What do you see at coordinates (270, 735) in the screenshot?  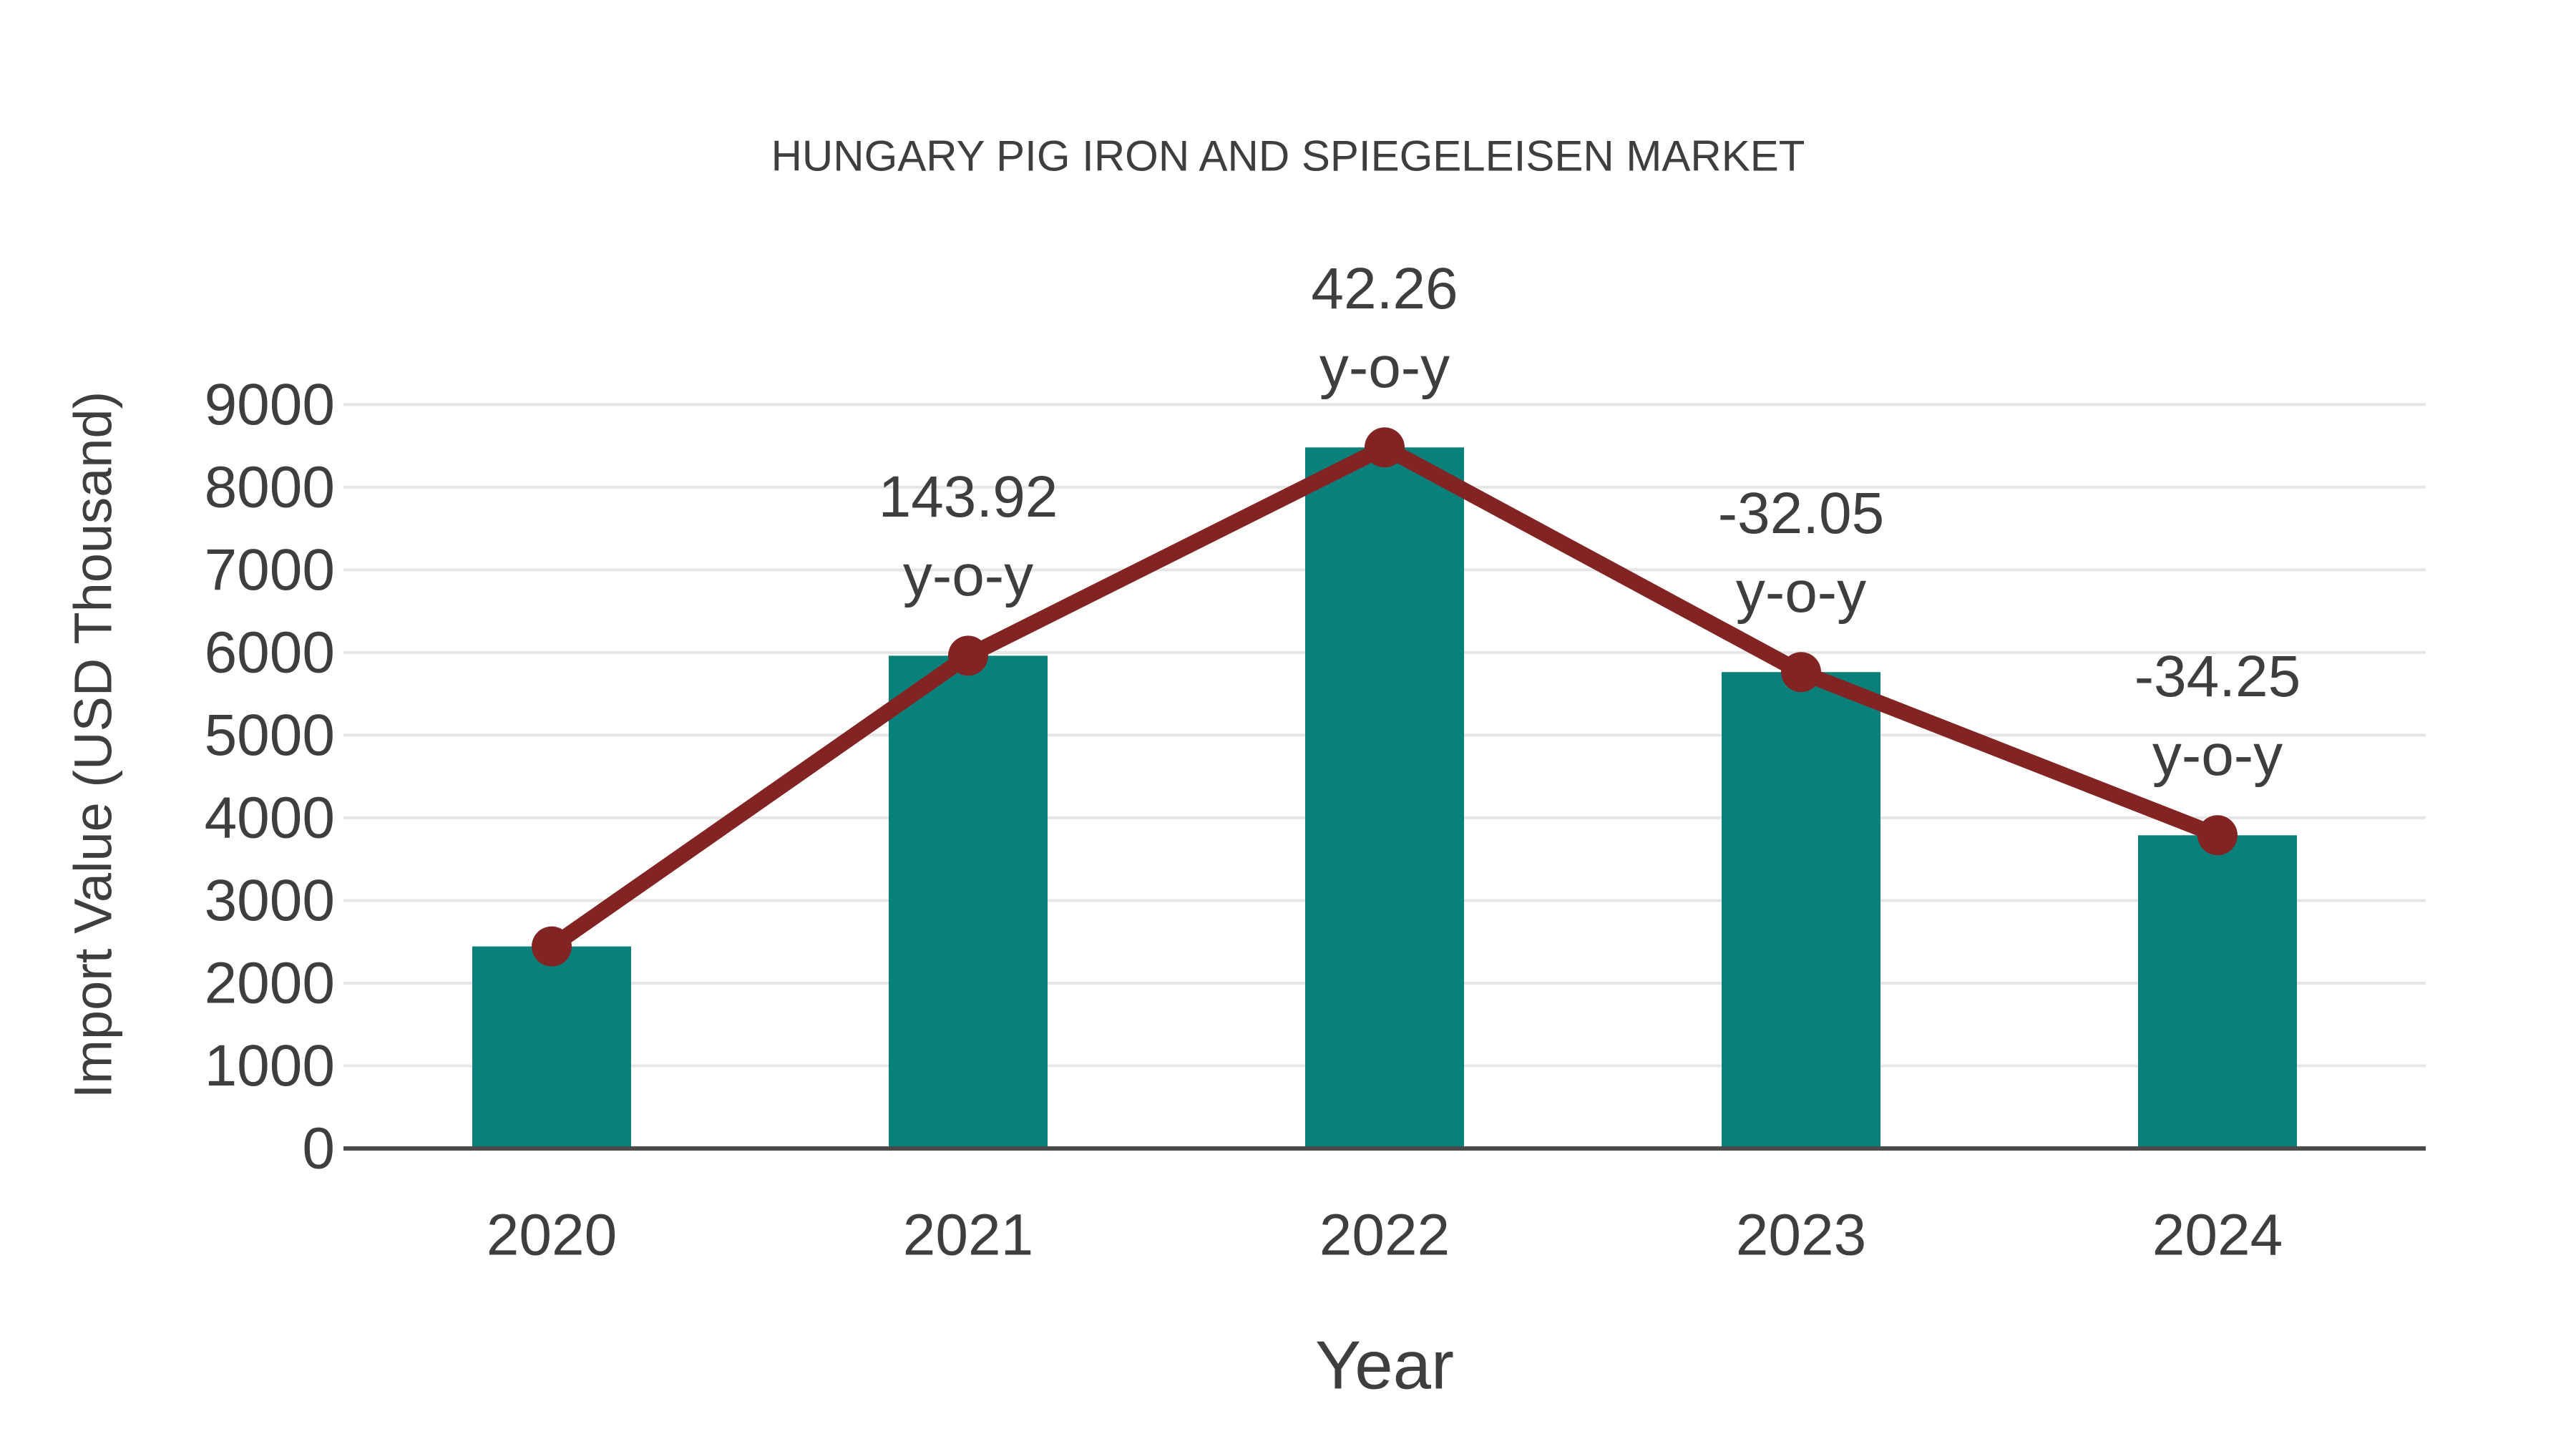 I see `y-tick-label-5000: 5000` at bounding box center [270, 735].